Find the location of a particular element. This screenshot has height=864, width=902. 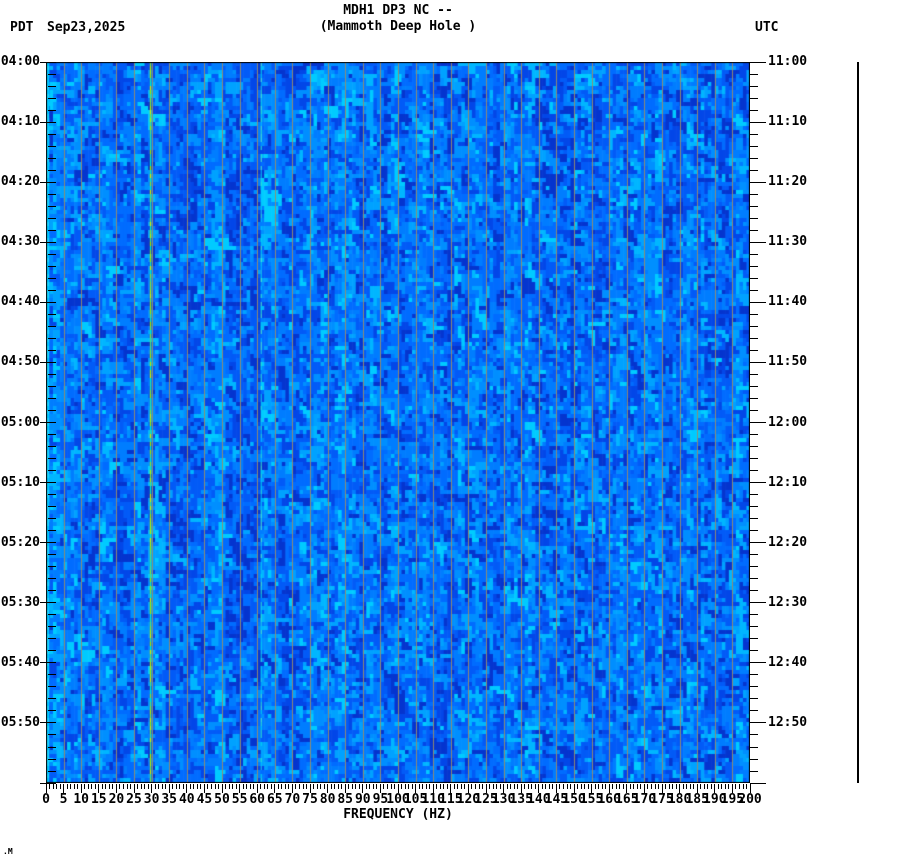

freq-tick-label: 45 is located at coordinates (204, 799).